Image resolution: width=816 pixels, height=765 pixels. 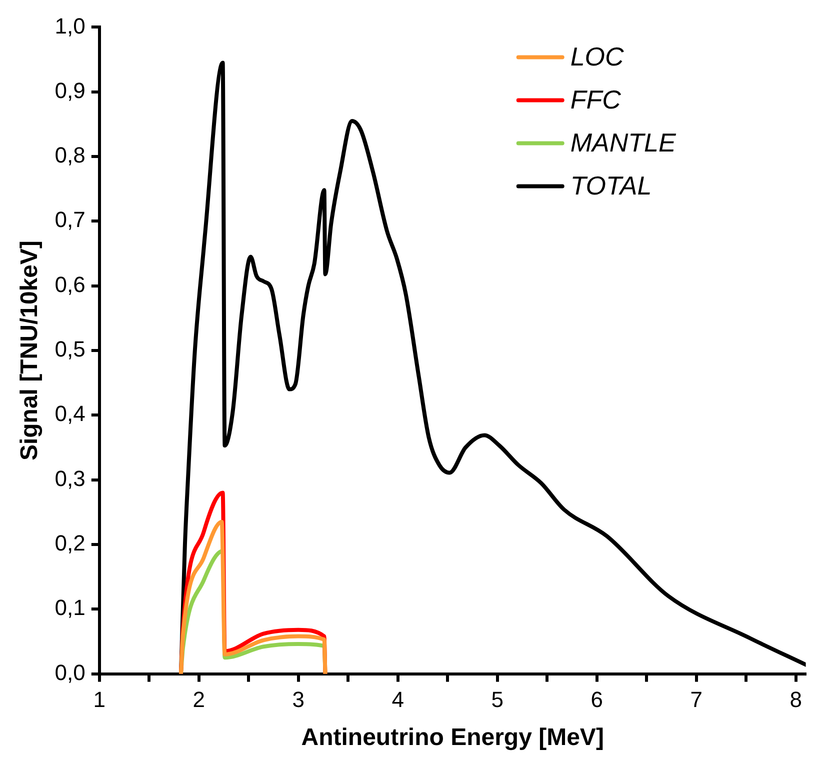 I want to click on y-tick-label: 0,5, so click(x=70, y=349).